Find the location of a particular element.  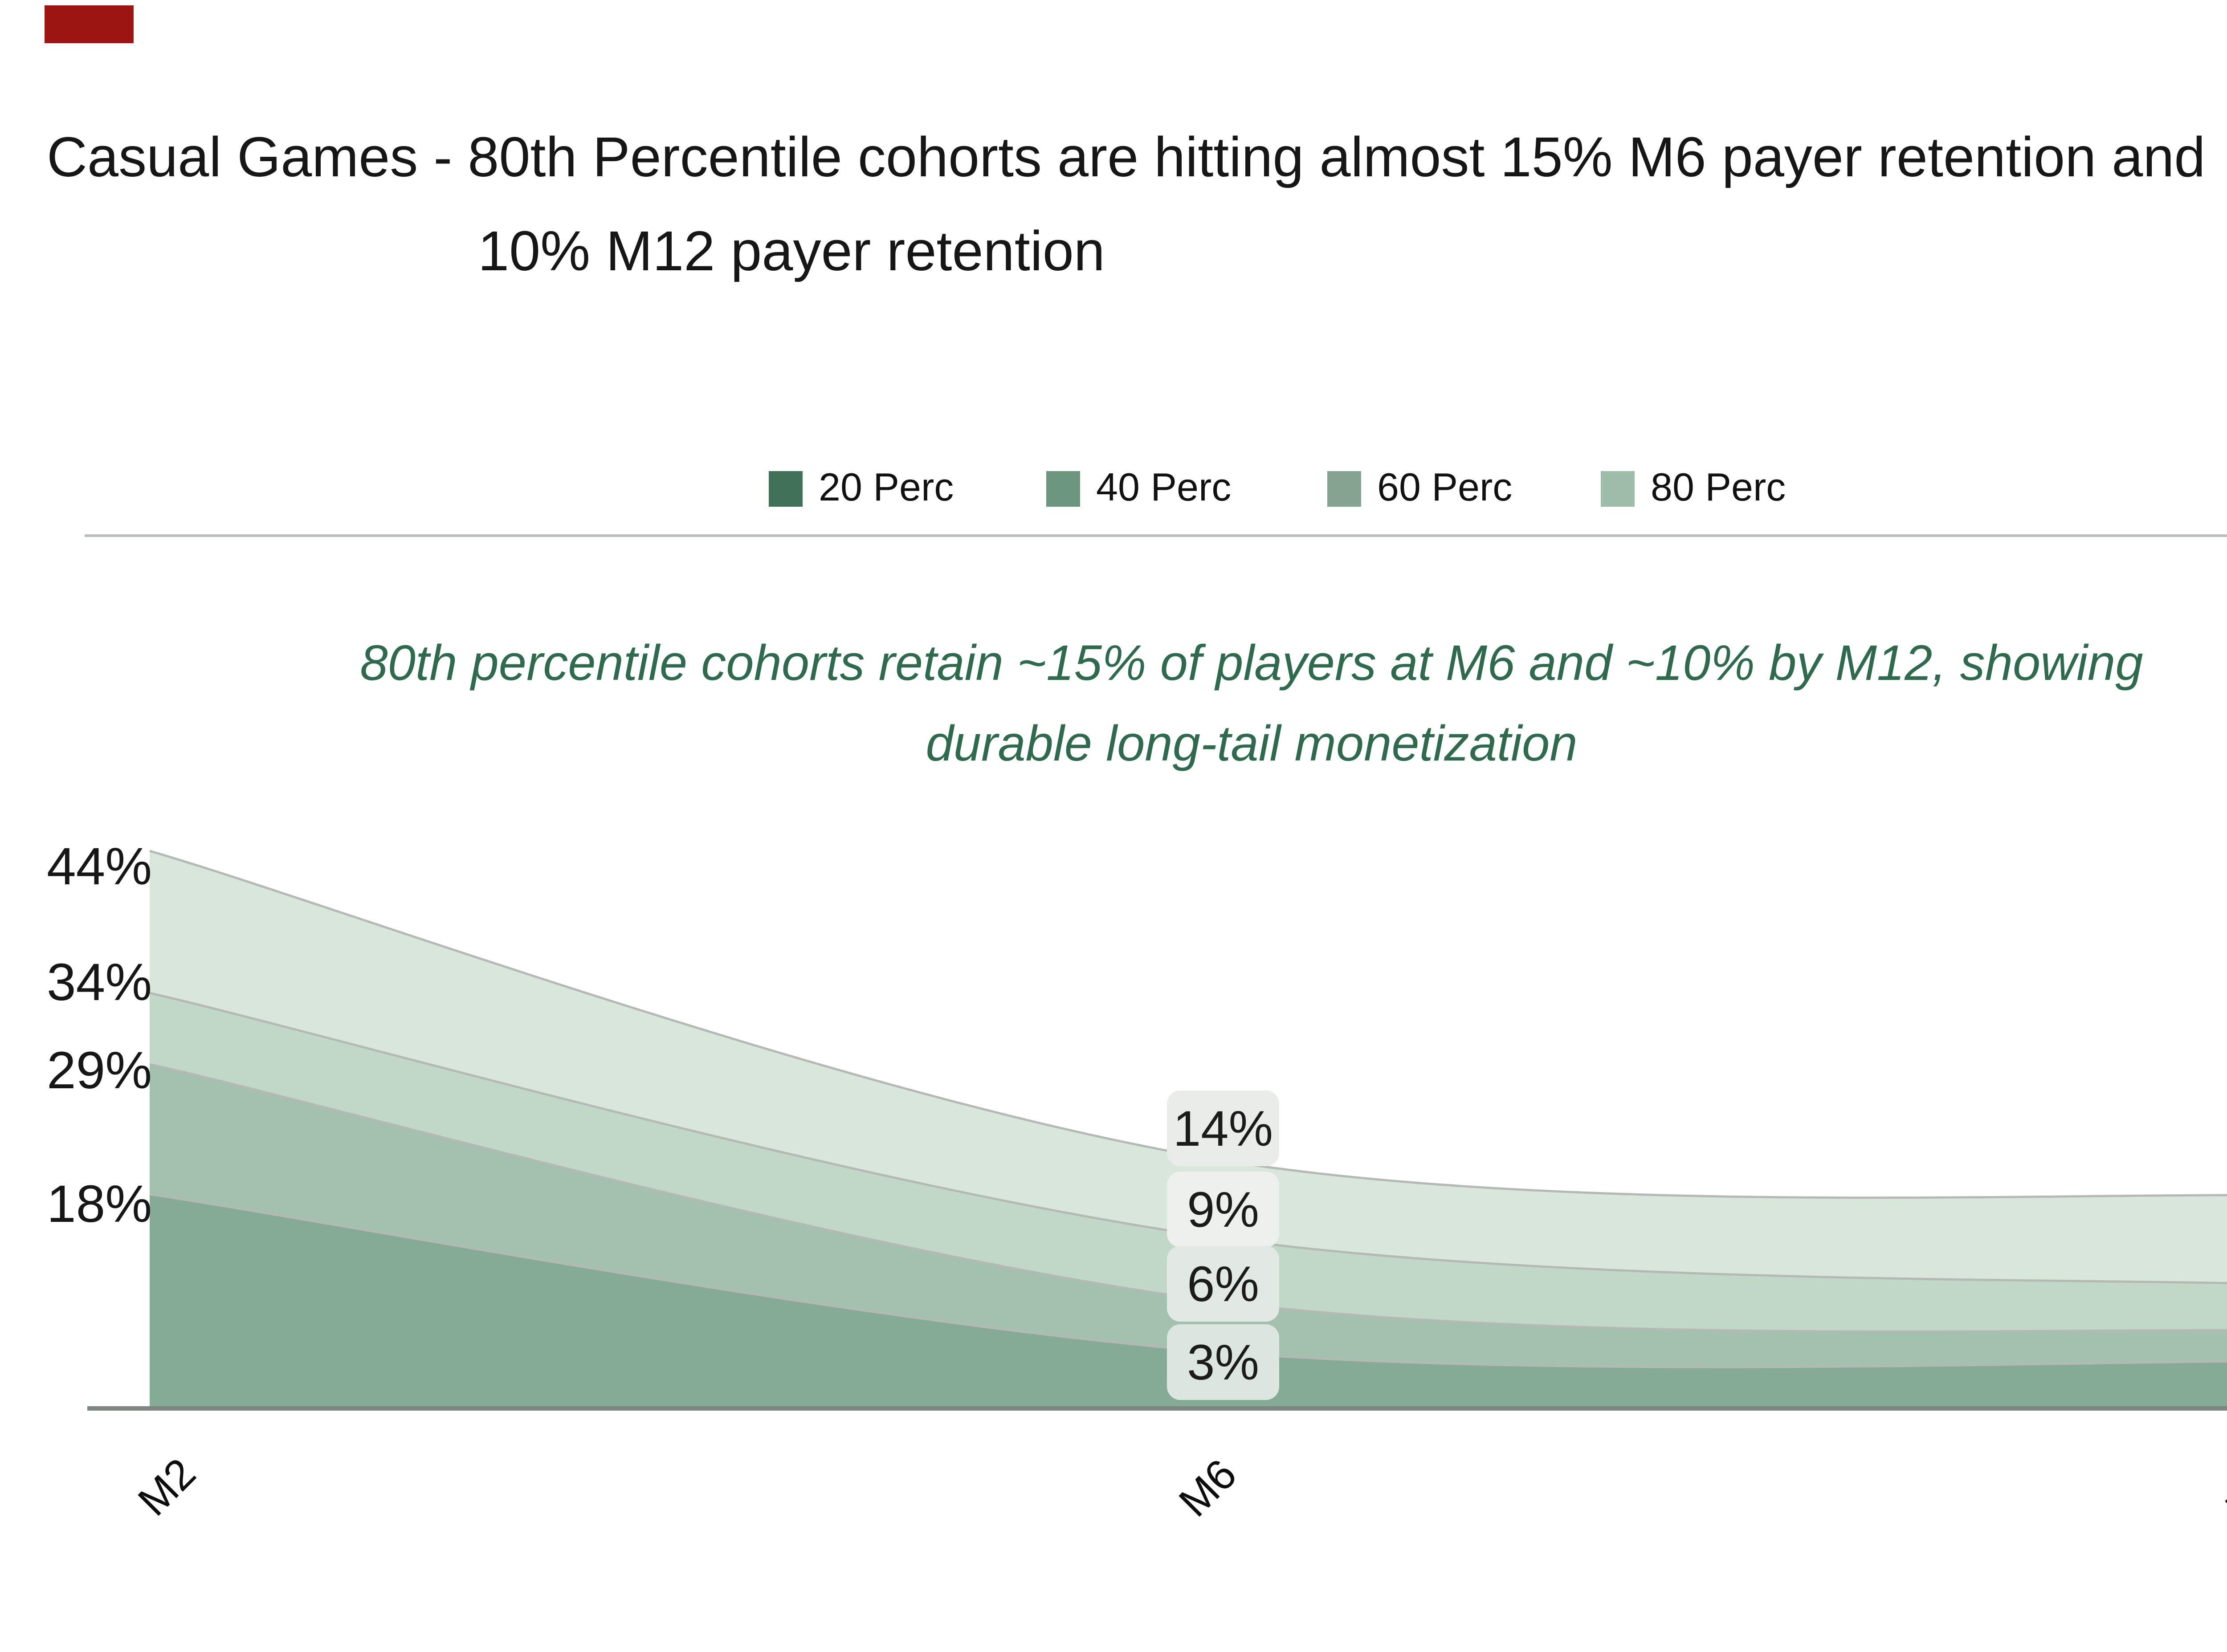

x-axis-line is located at coordinates (1157, 1408).